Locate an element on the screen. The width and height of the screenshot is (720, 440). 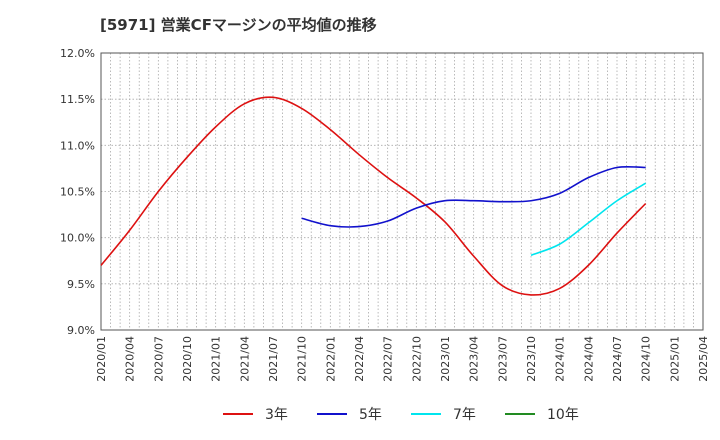
legend-label-1: 3年 is located at coordinates (276, 415).